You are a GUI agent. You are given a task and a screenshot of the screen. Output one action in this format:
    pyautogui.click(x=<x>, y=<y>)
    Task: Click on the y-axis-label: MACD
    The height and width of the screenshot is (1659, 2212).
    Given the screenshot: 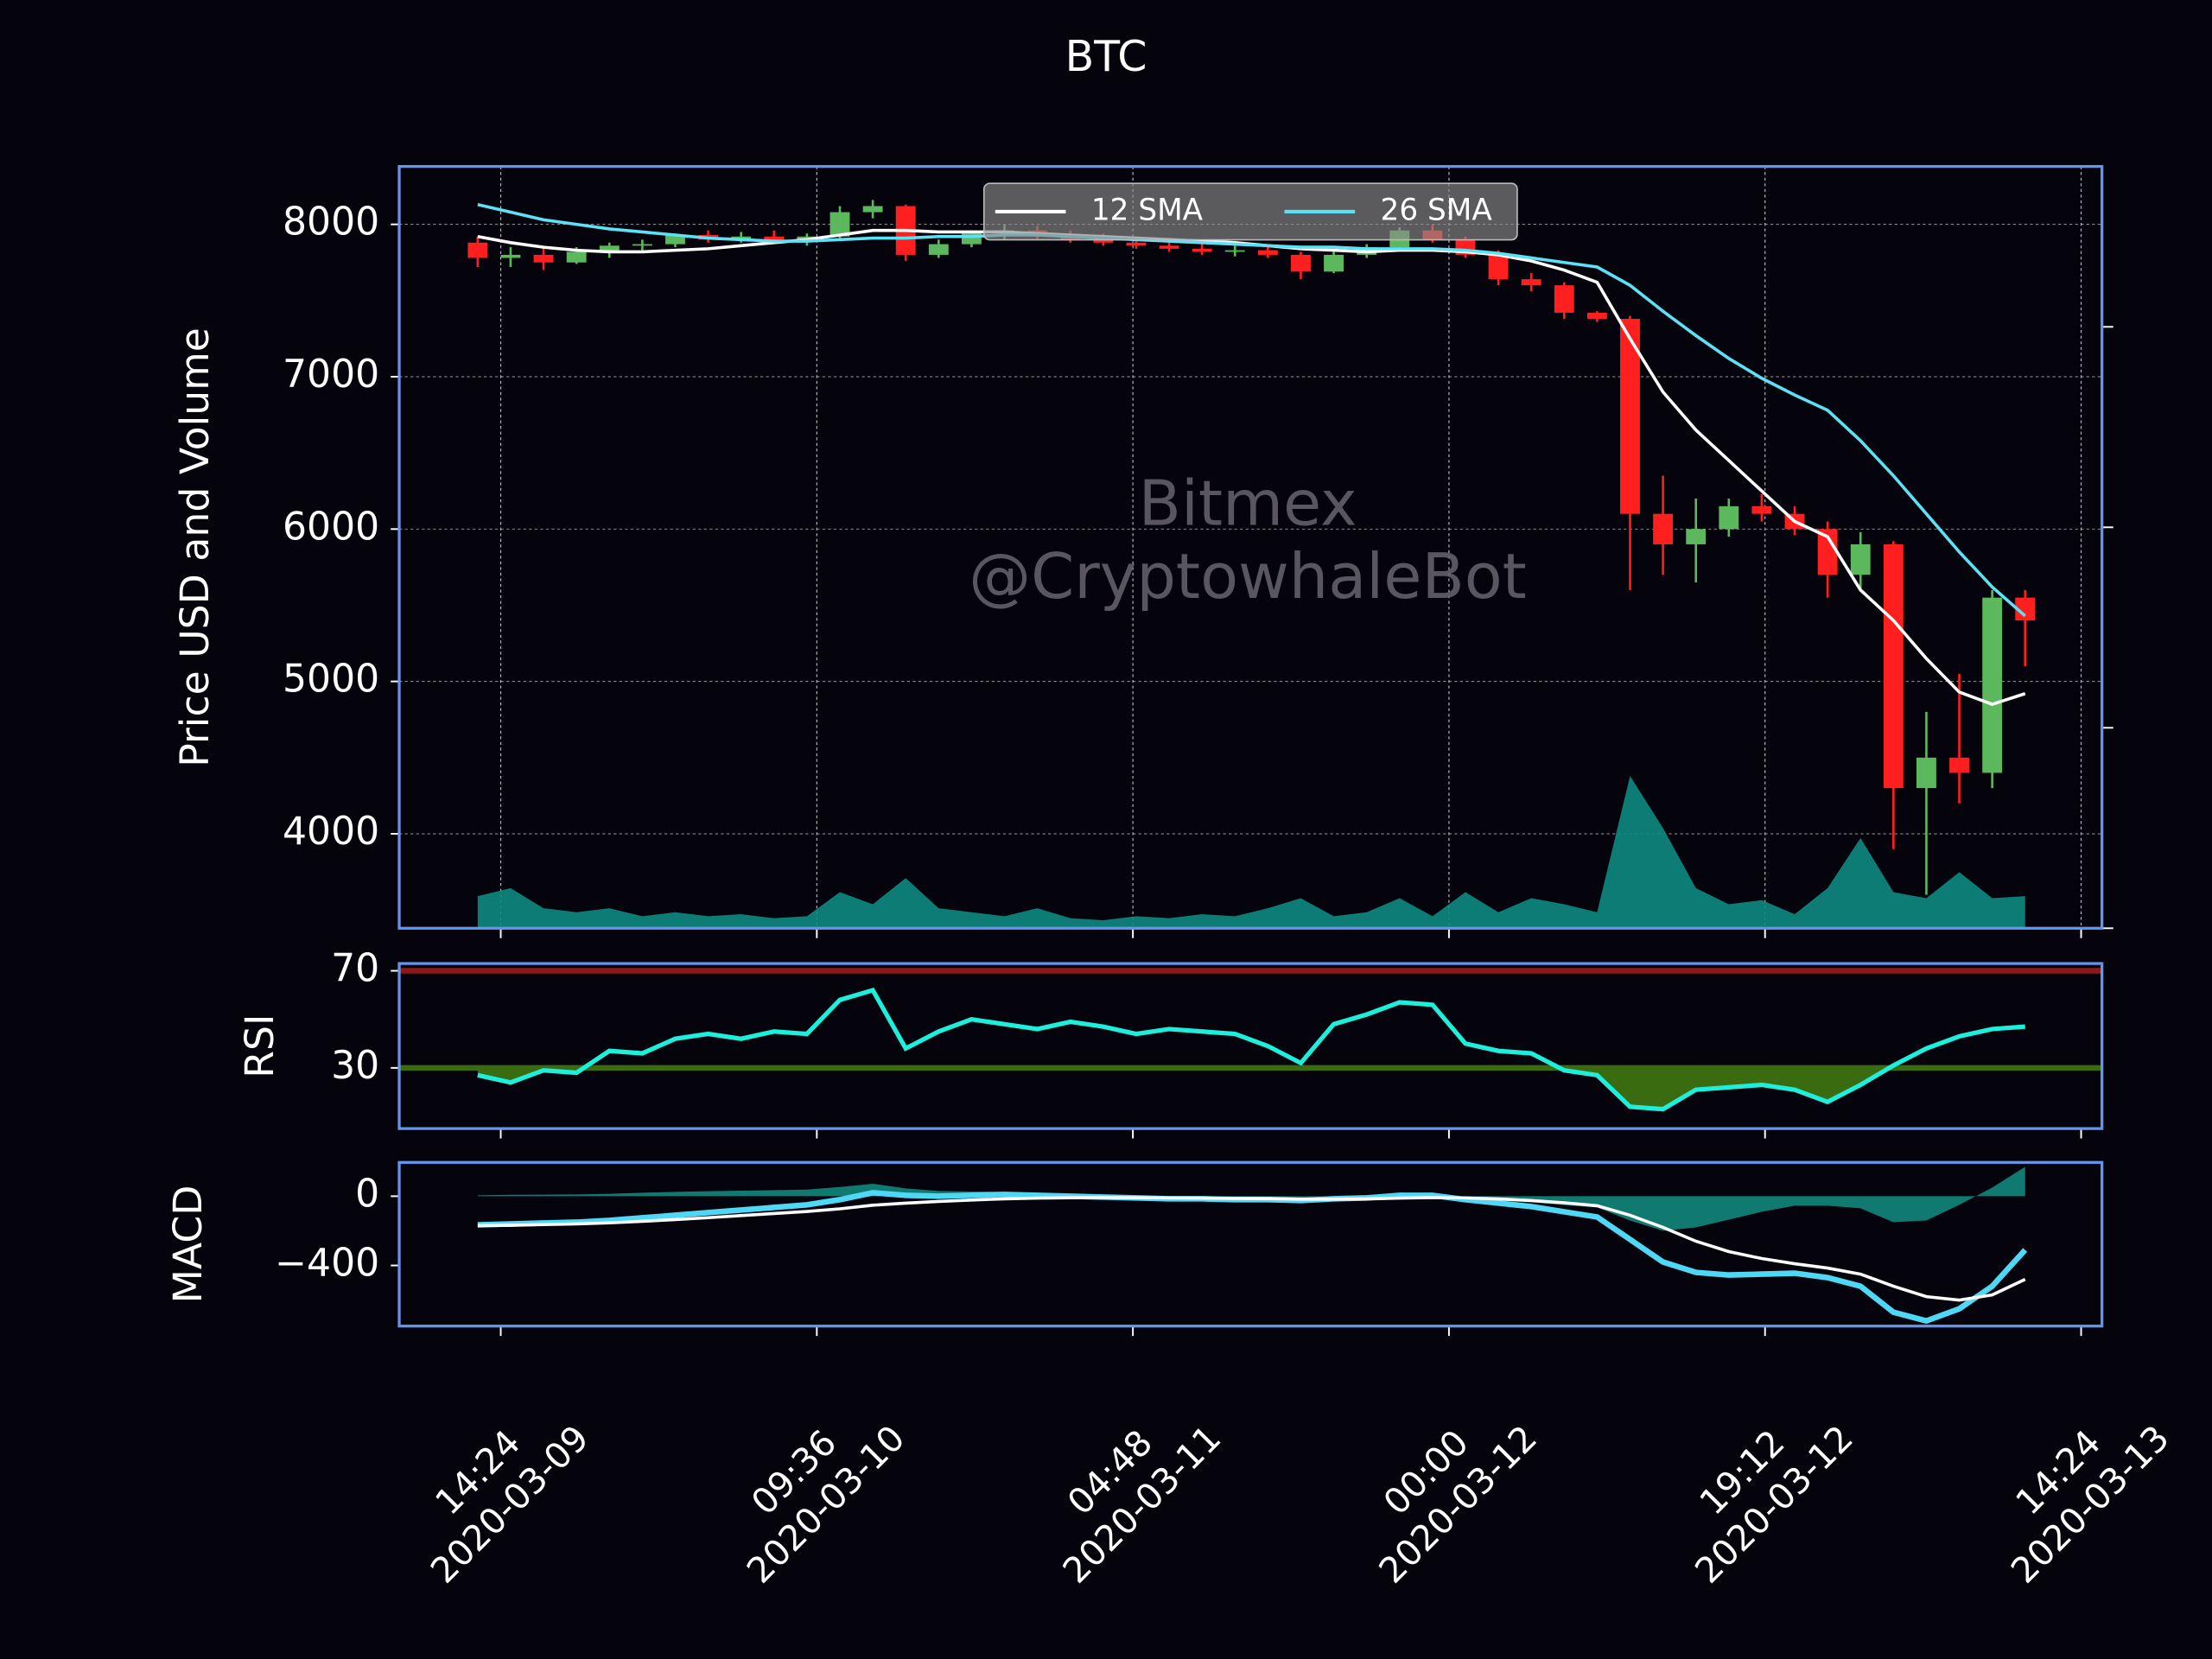 What is the action you would take?
    pyautogui.click(x=188, y=1244)
    